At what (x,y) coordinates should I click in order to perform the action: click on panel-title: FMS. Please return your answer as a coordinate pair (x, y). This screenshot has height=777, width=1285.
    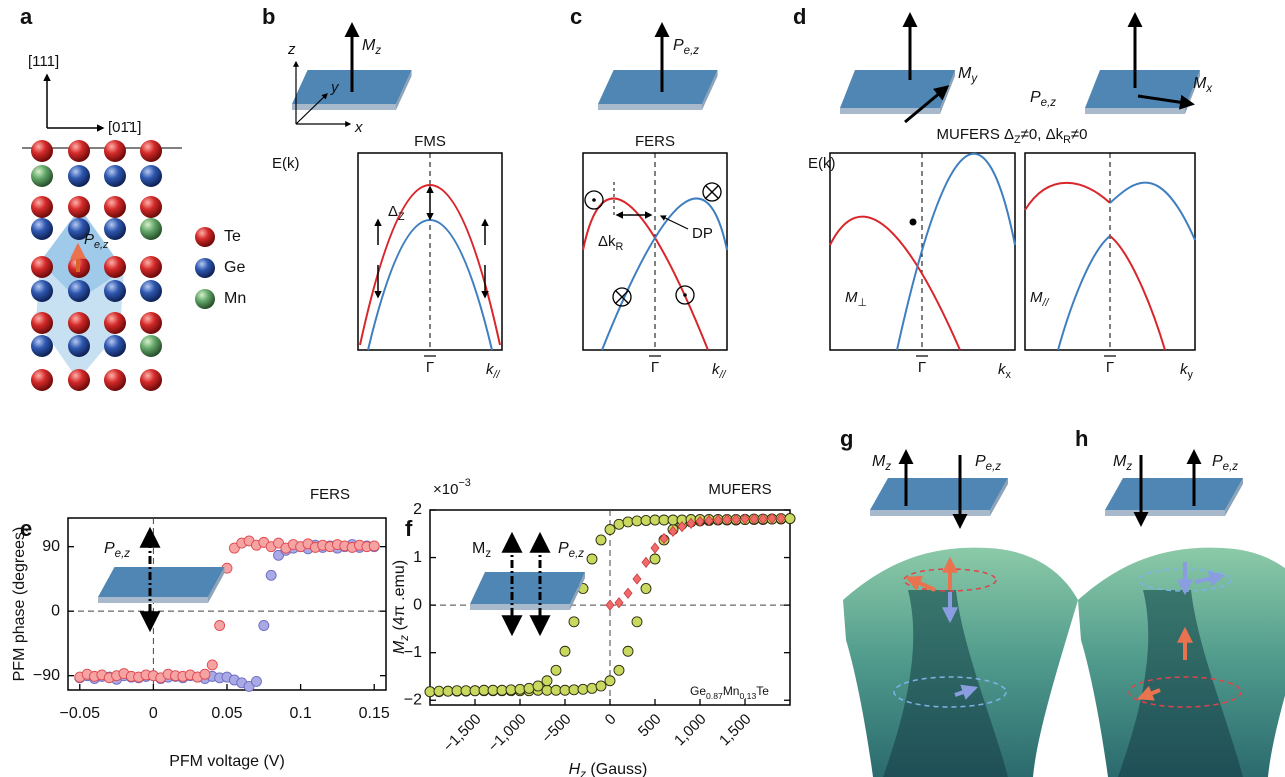
    Looking at the image, I should click on (430, 141).